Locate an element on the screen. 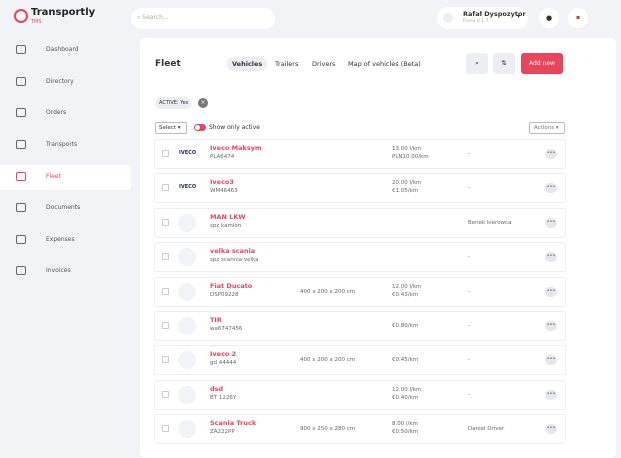  vehicle-name: Fiat Ducato is located at coordinates (231, 285).